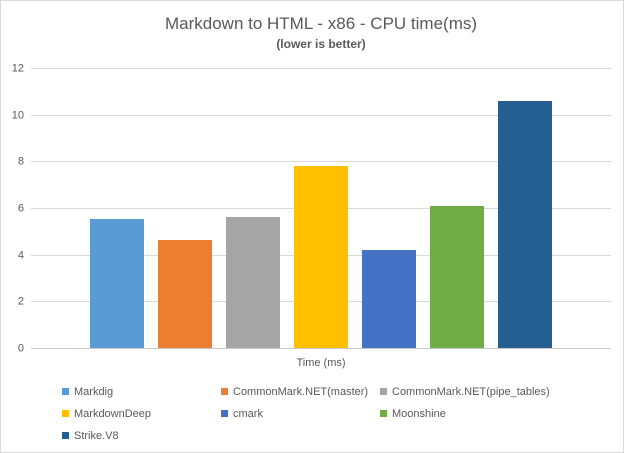 The image size is (624, 453). What do you see at coordinates (20, 161) in the screenshot?
I see `y-tick-label-8: 8` at bounding box center [20, 161].